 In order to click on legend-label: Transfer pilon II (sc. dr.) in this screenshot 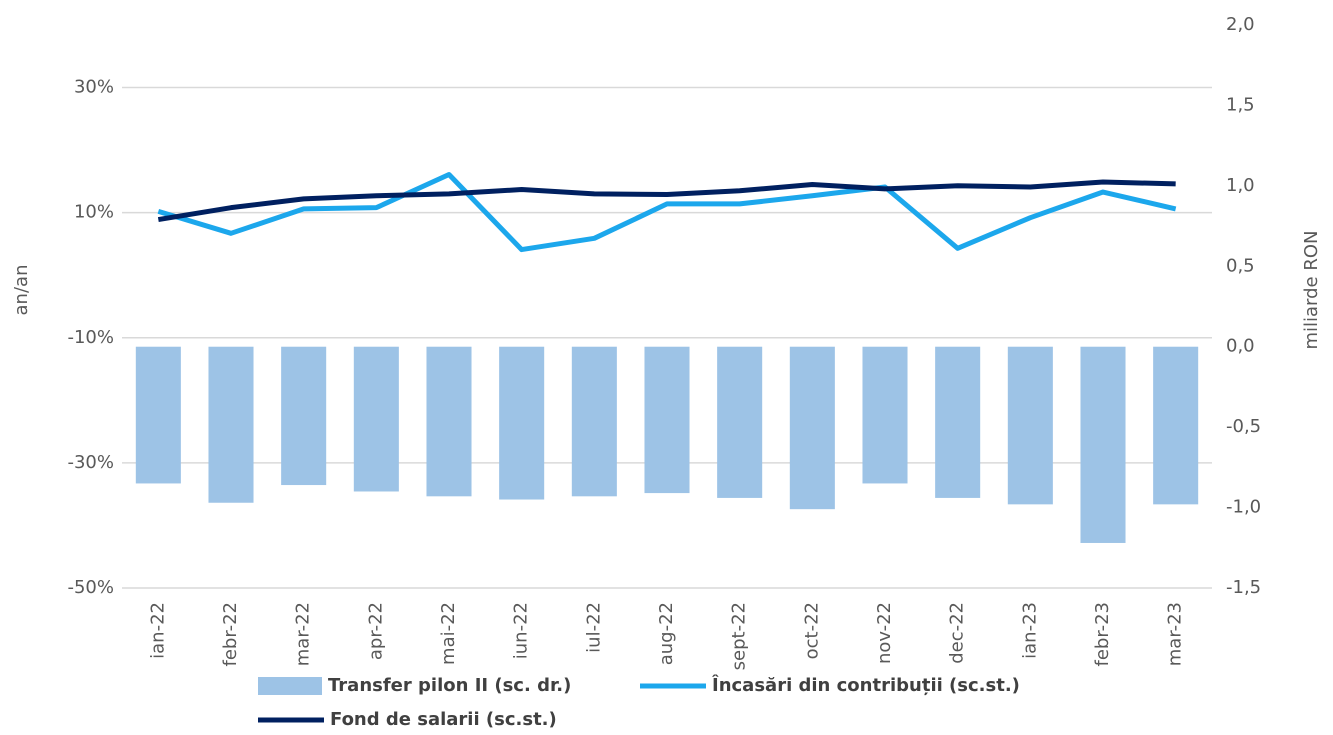, I will do `click(449, 685)`.